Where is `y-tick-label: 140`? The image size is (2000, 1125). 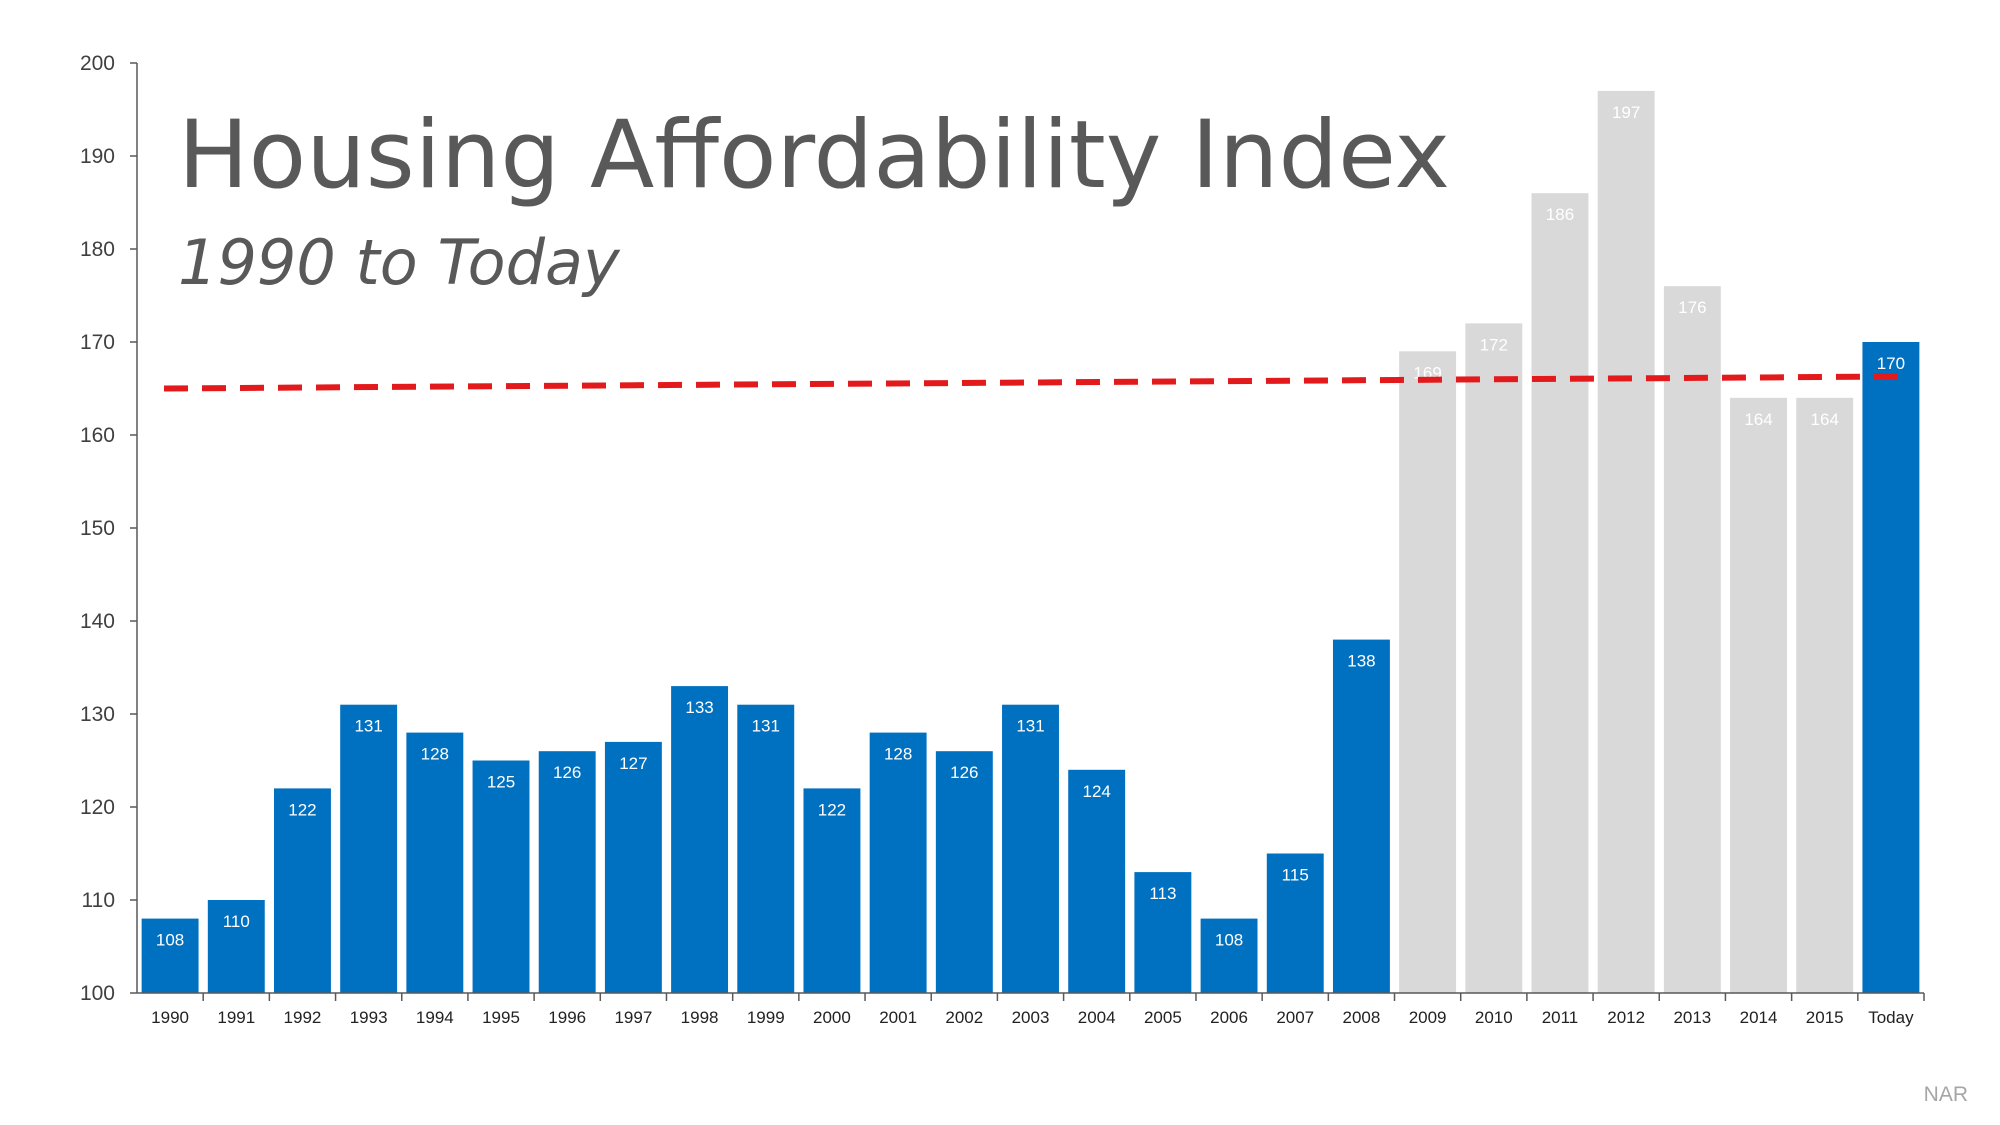
y-tick-label: 140 is located at coordinates (97, 621).